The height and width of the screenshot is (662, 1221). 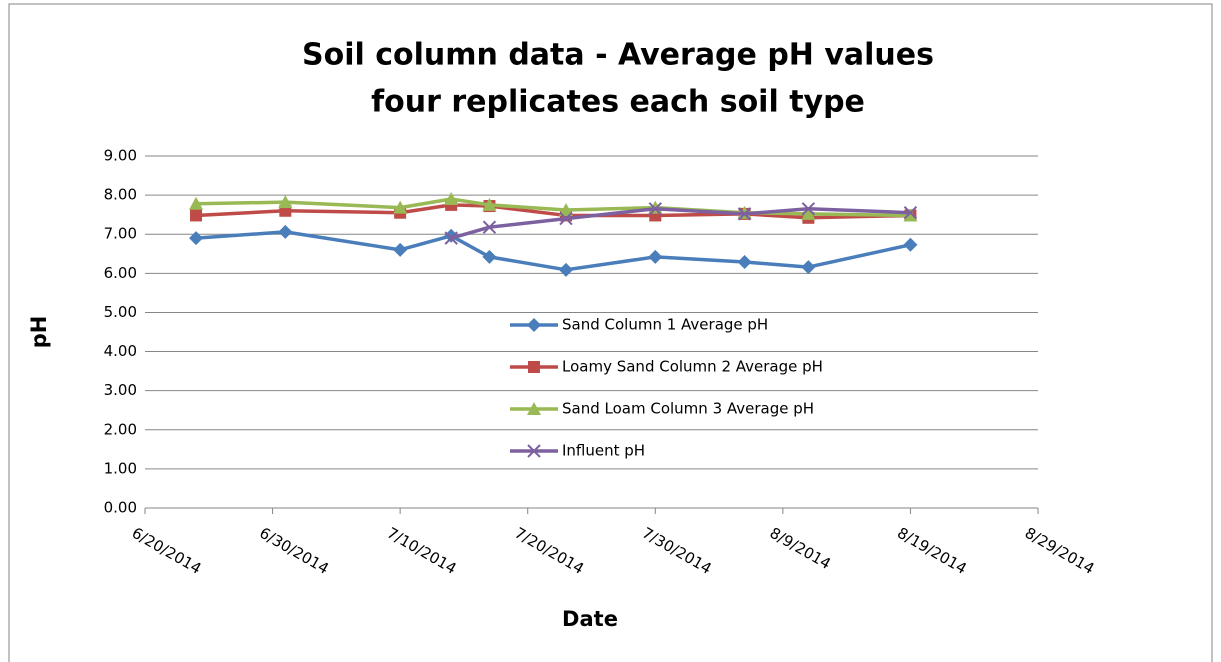 I want to click on y-tick-label: 0.00, so click(x=120, y=508).